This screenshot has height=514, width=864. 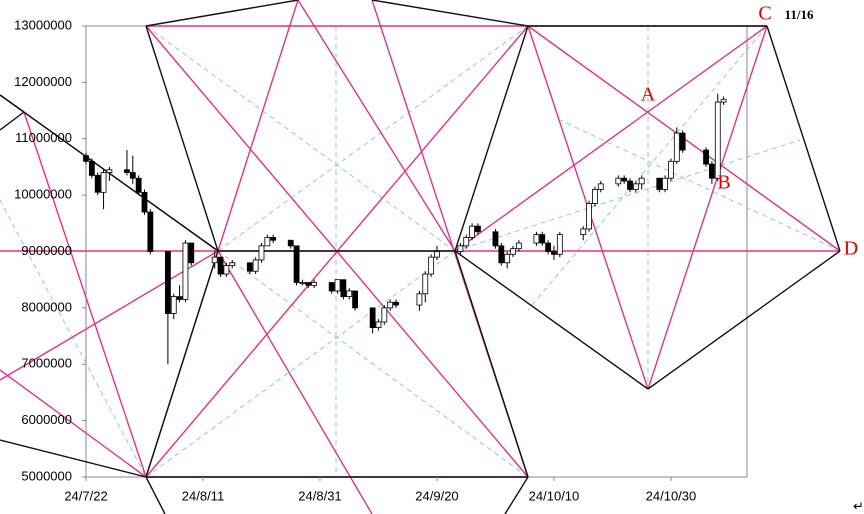 What do you see at coordinates (85, 495) in the screenshot?
I see `x-tick-label: 24/7/22` at bounding box center [85, 495].